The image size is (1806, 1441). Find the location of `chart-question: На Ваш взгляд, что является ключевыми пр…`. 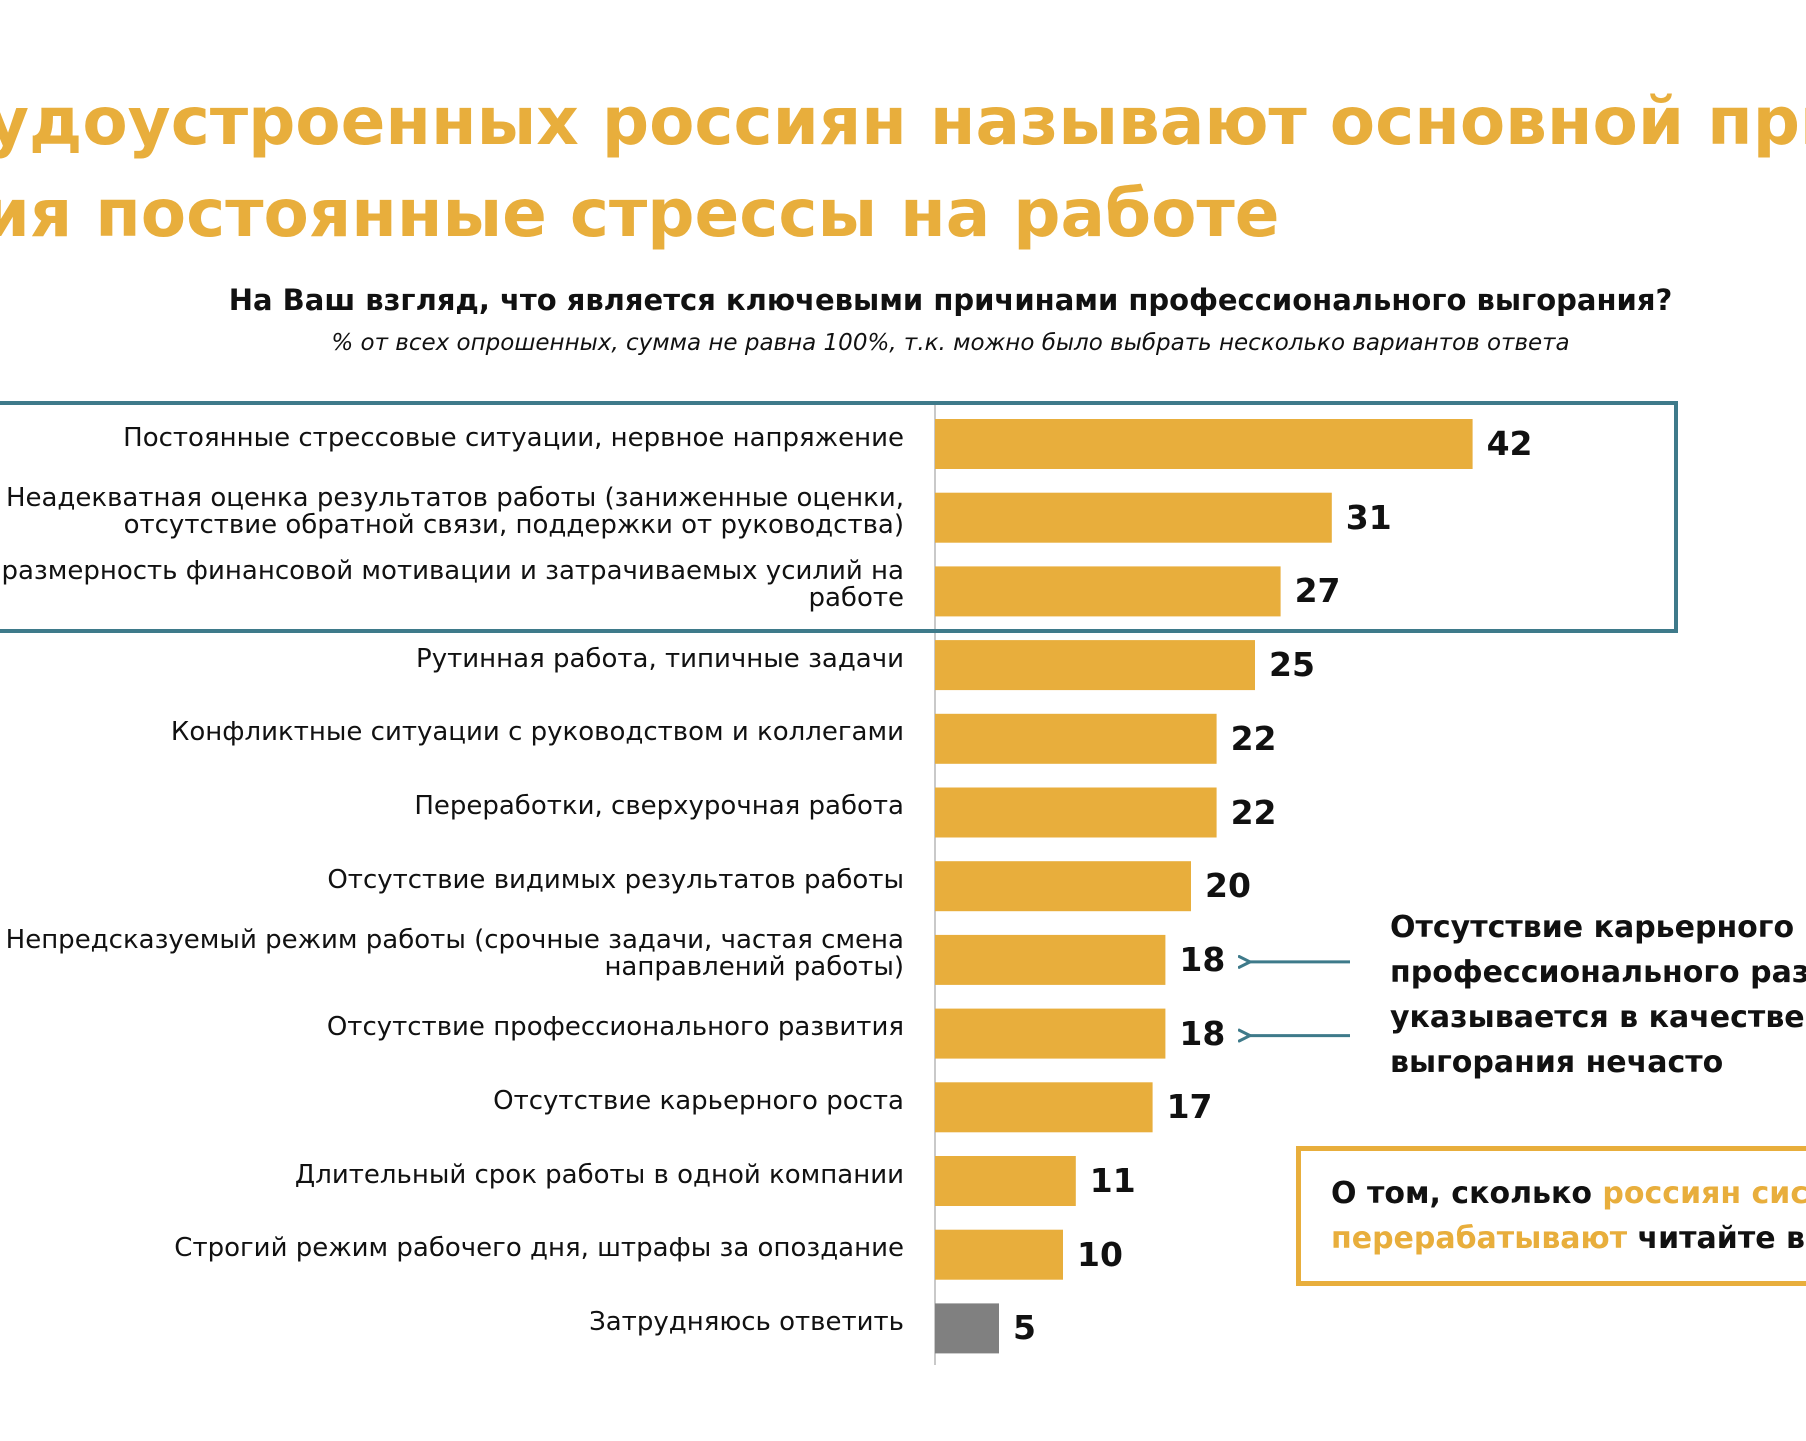

chart-question: На Ваш взгляд, что является ключевыми пр… is located at coordinates (950, 300).